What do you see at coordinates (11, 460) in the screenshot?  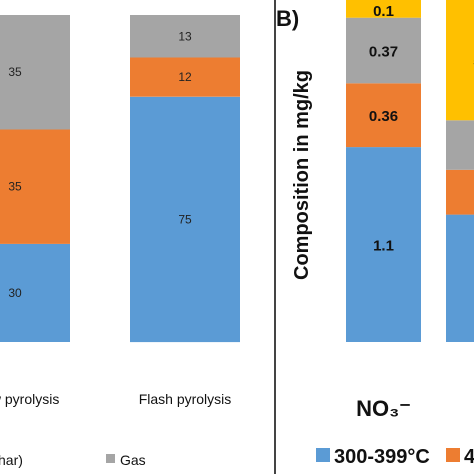 I see `legend-fragment: har)` at bounding box center [11, 460].